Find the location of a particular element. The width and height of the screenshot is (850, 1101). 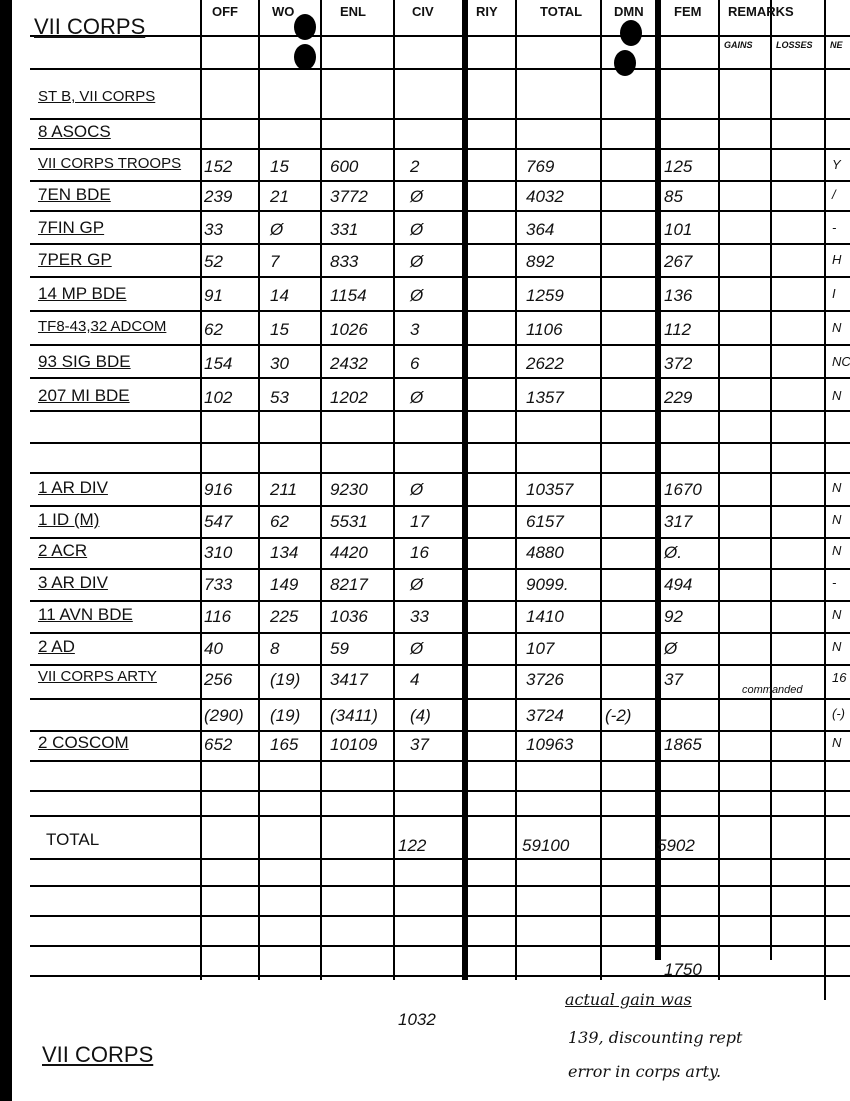

col-header-enl: ENL is located at coordinates (353, 11).